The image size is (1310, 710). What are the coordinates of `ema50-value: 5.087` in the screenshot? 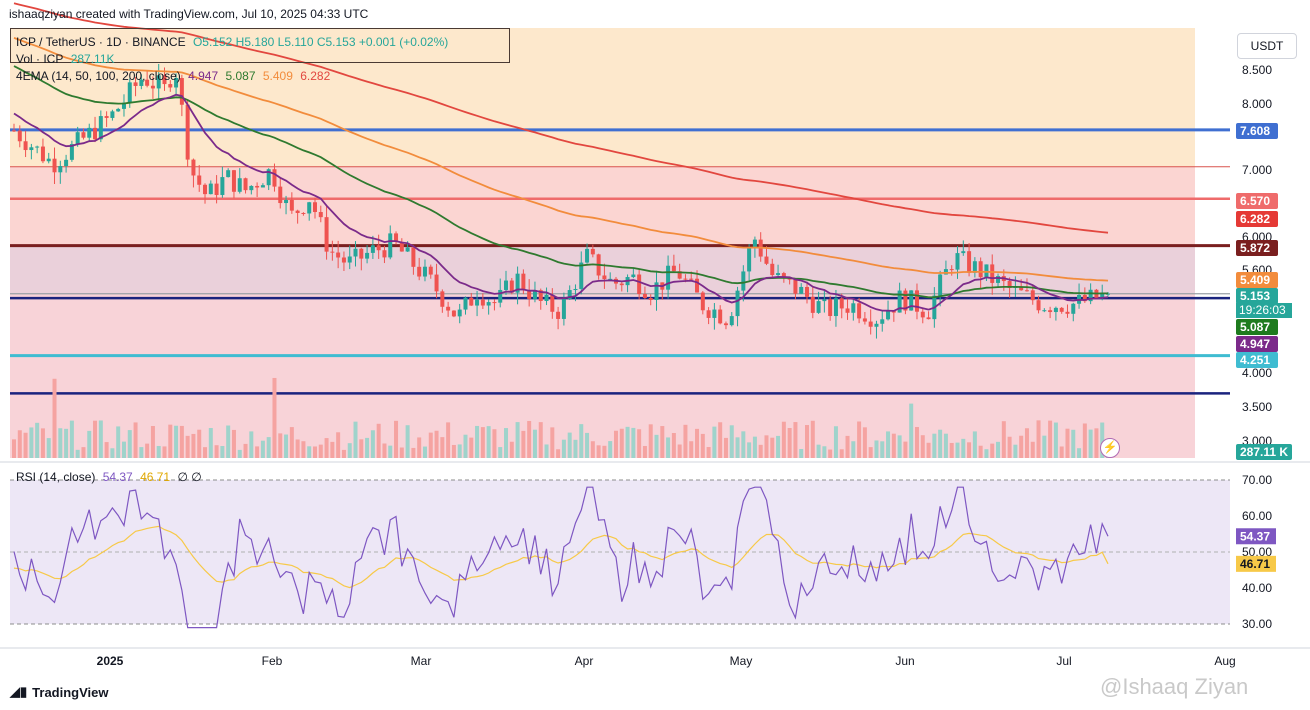 It's located at (240, 76).